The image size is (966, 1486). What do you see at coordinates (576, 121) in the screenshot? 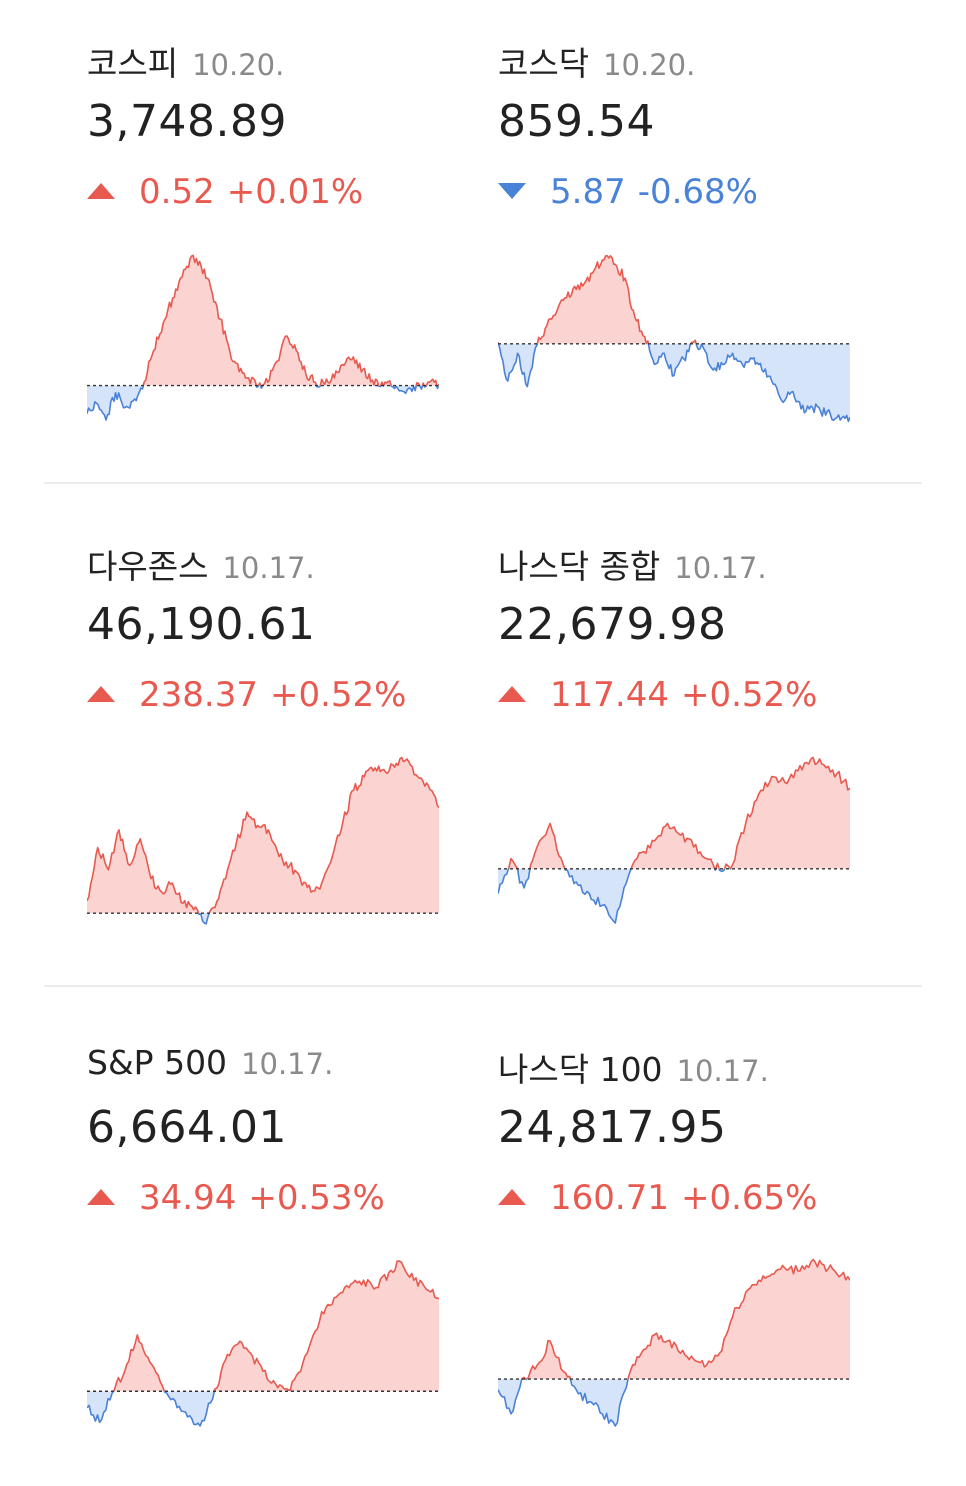
I see `index-price: 859.54` at bounding box center [576, 121].